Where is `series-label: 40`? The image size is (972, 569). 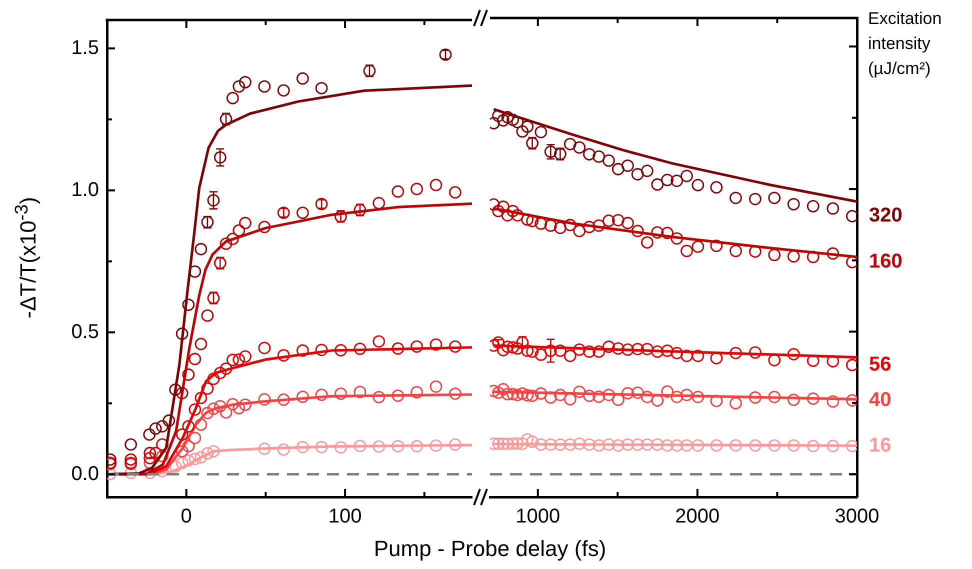
series-label: 40 is located at coordinates (880, 399).